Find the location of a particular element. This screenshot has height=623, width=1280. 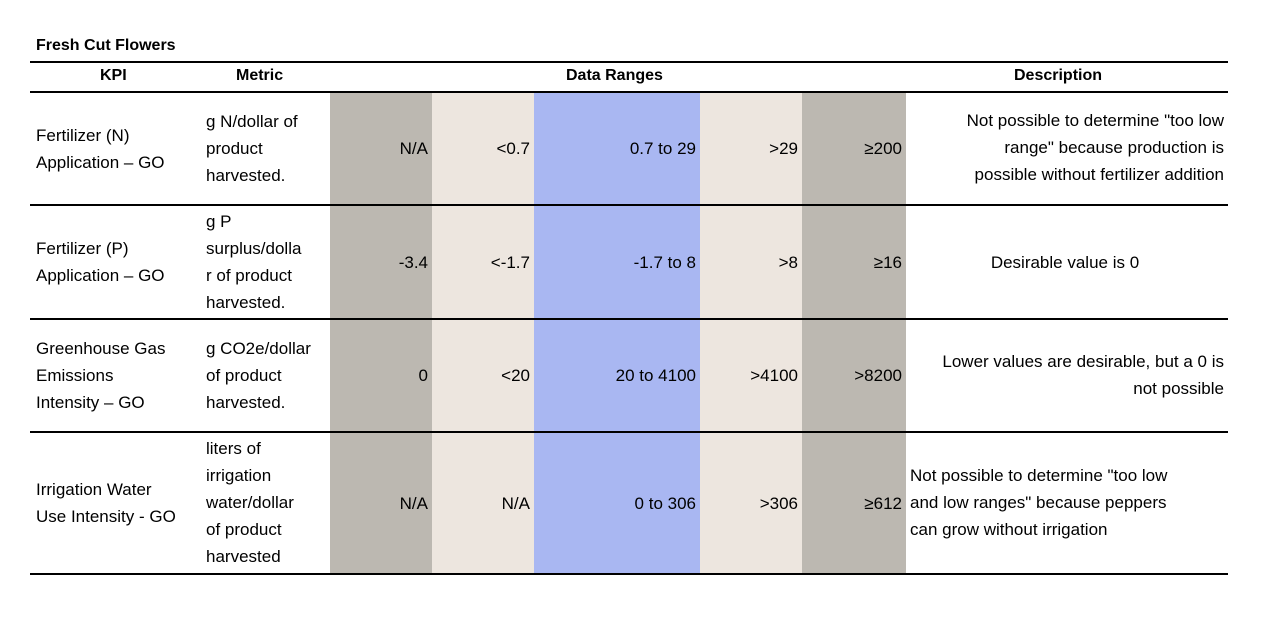

range-cell-5: ≥200 is located at coordinates (854, 148).